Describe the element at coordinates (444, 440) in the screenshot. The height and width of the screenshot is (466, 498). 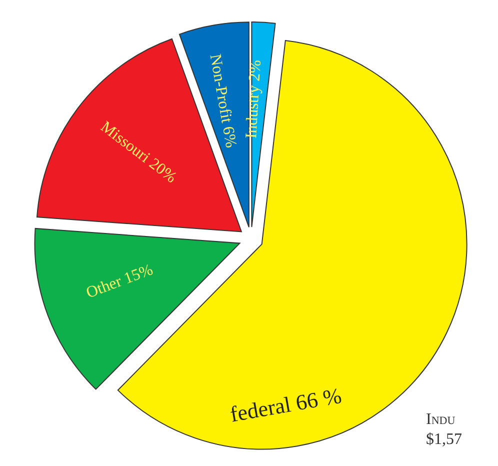
I see `text: $1,57` at that location.